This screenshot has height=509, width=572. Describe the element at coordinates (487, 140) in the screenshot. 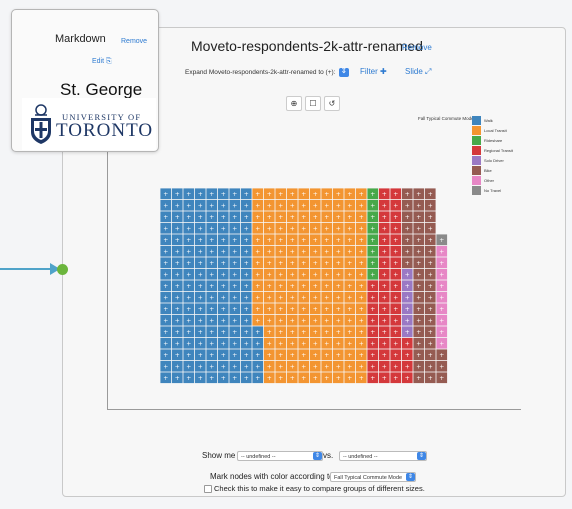

I see `legend-item: Rideshare` at that location.